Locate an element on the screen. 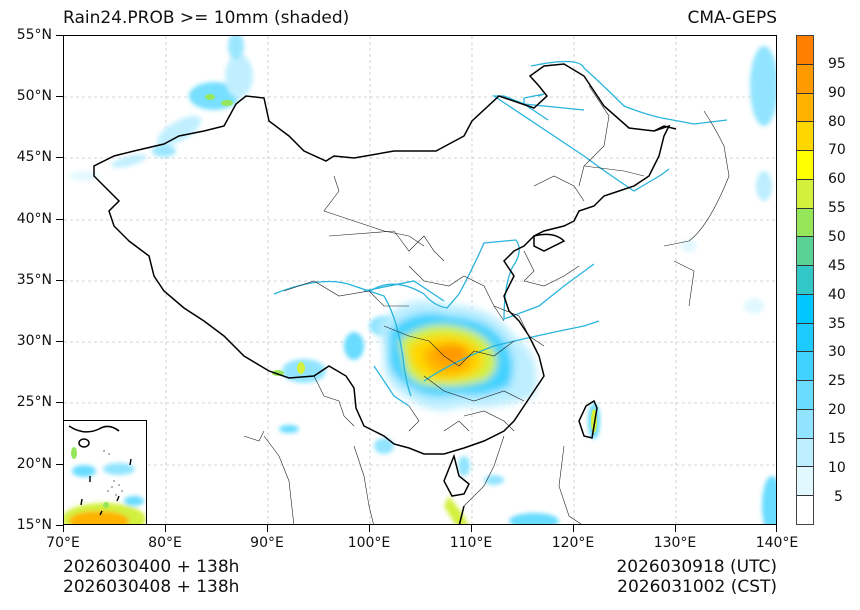 This screenshot has height=610, width=860. valid-time-utc: 2026030918 (UTC) is located at coordinates (696, 567).